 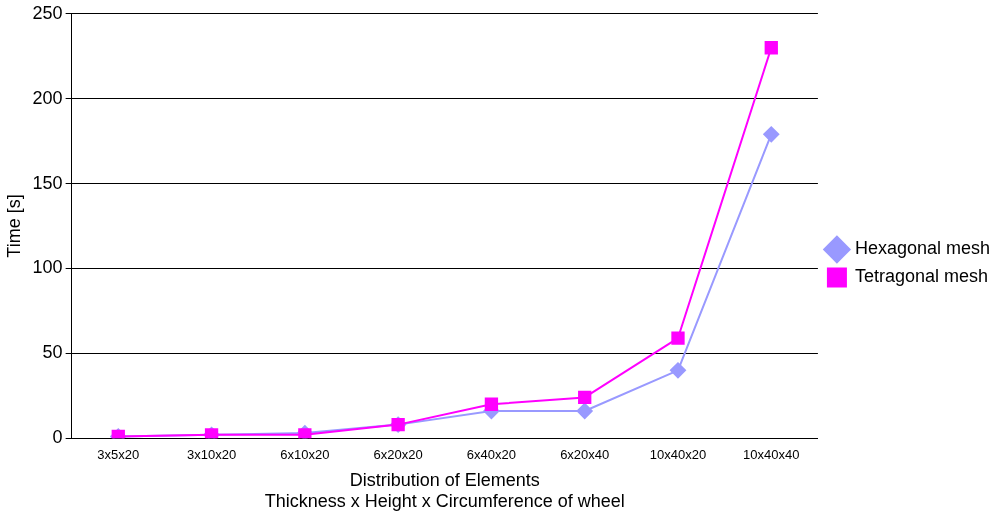 I want to click on y-tick-label: 50, so click(x=52, y=352).